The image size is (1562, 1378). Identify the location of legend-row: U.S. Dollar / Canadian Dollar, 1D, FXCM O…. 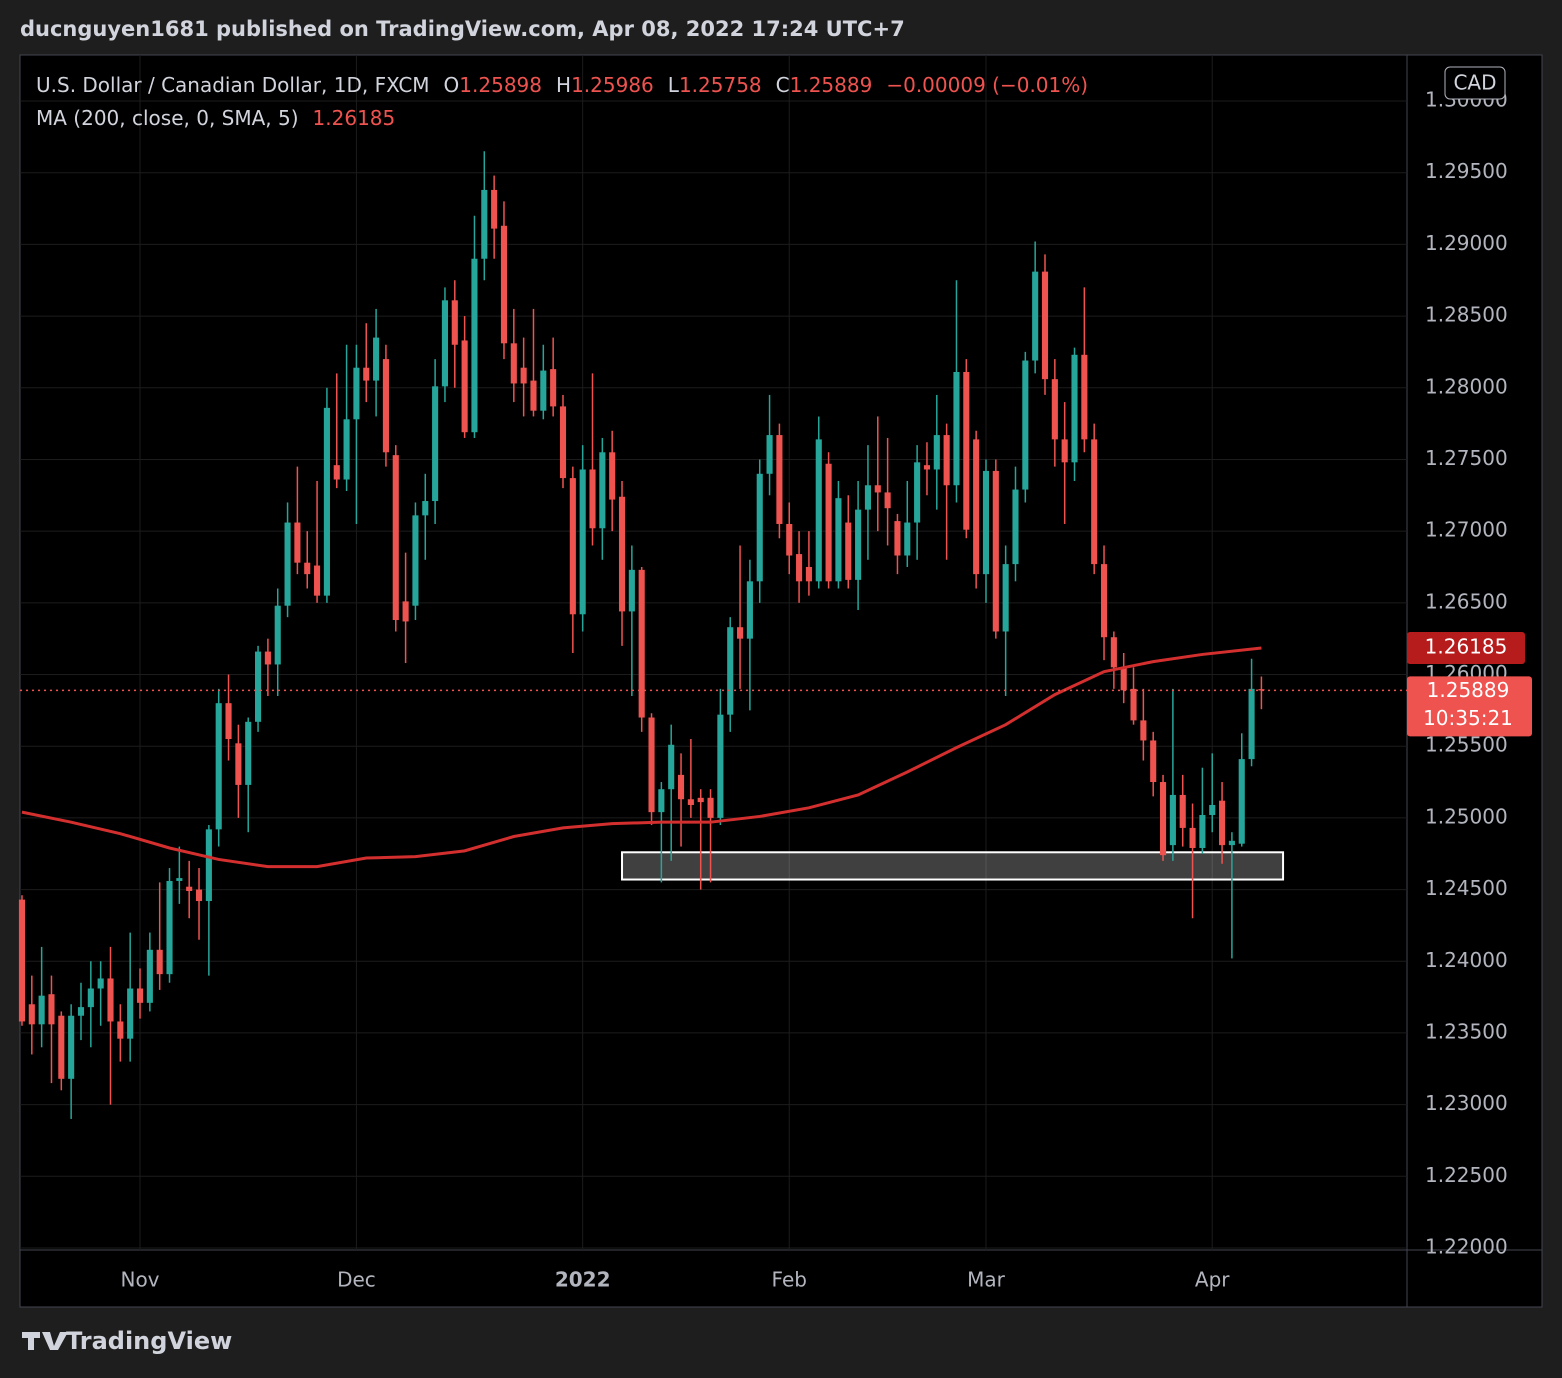
(562, 85).